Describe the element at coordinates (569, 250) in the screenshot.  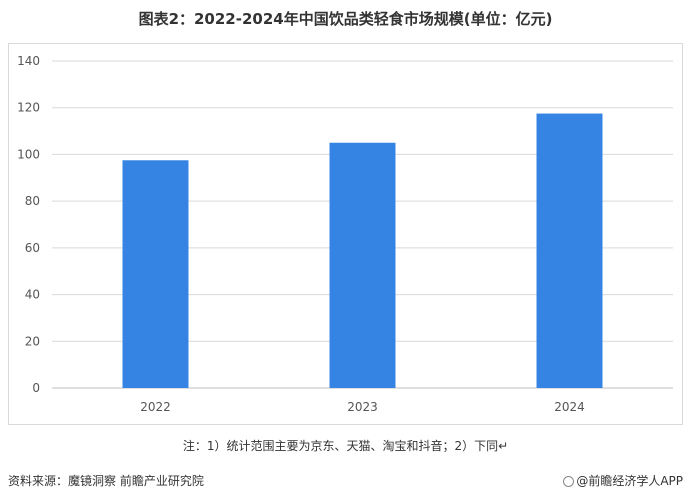
I see `bar-2024` at that location.